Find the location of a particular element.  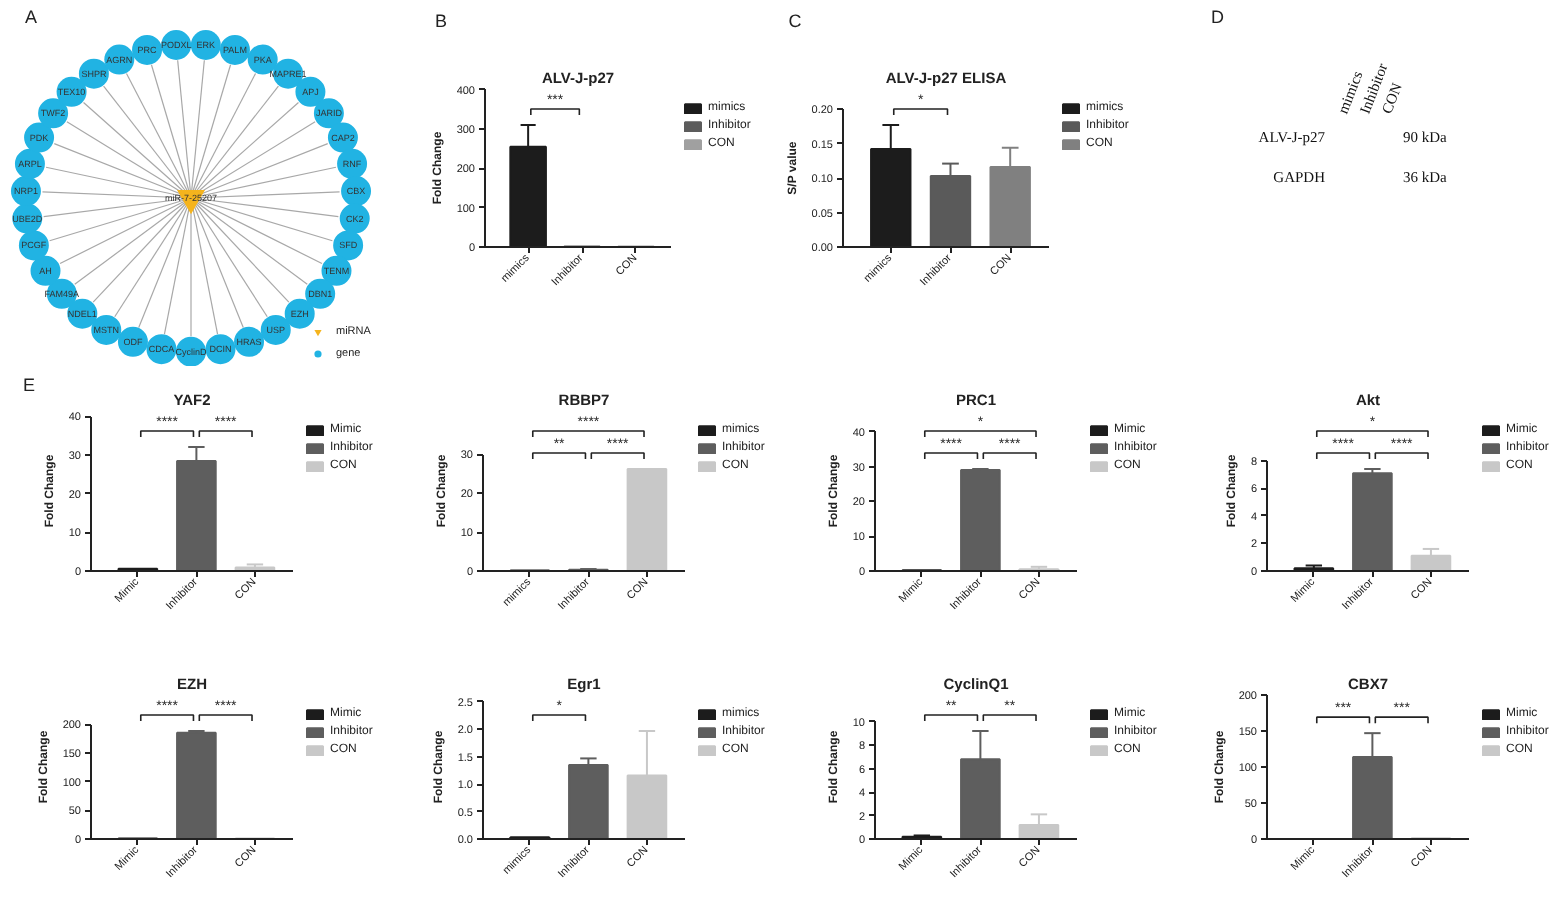

text: C is located at coordinates (795, 21).